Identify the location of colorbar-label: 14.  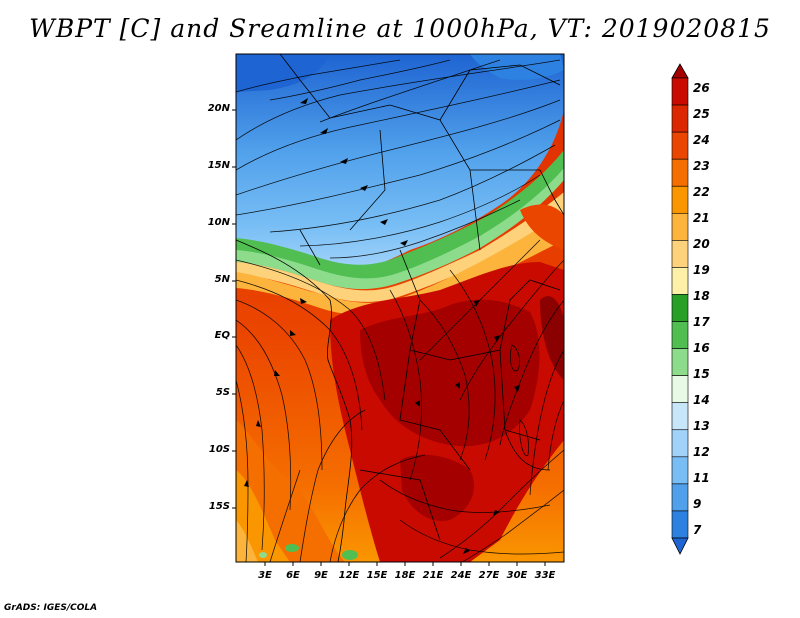
(701, 400).